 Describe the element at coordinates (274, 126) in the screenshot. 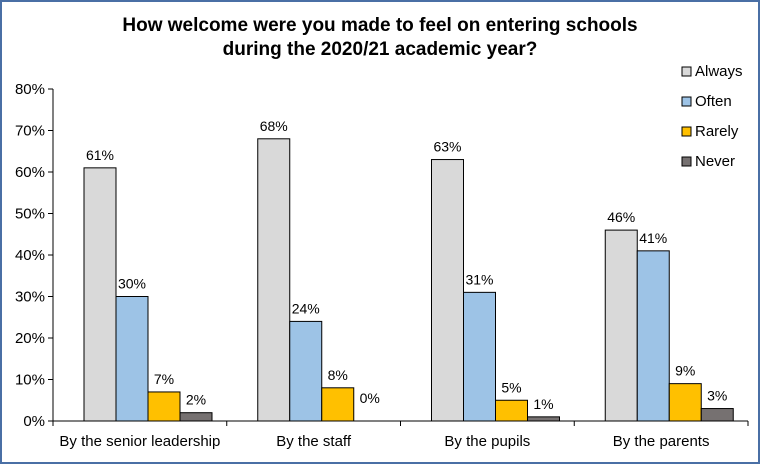

I see `data-label: 68%` at that location.